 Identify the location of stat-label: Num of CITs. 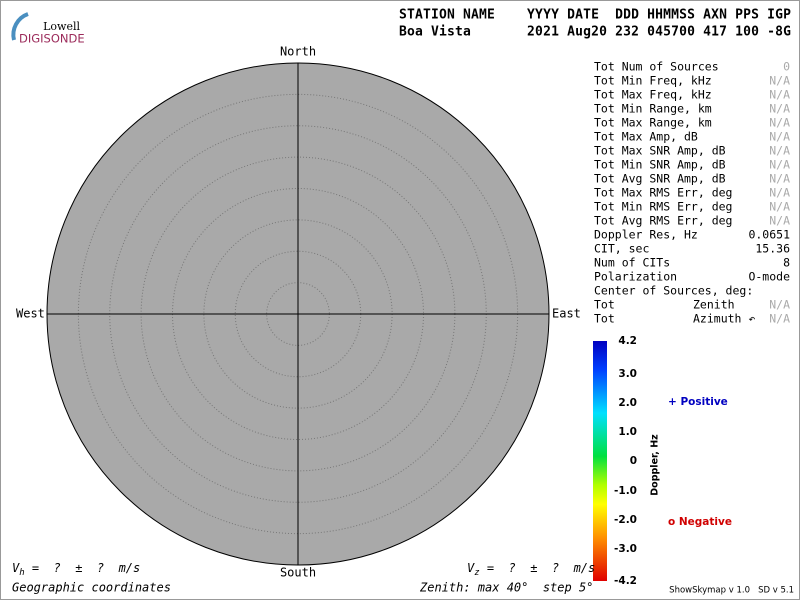
(632, 263).